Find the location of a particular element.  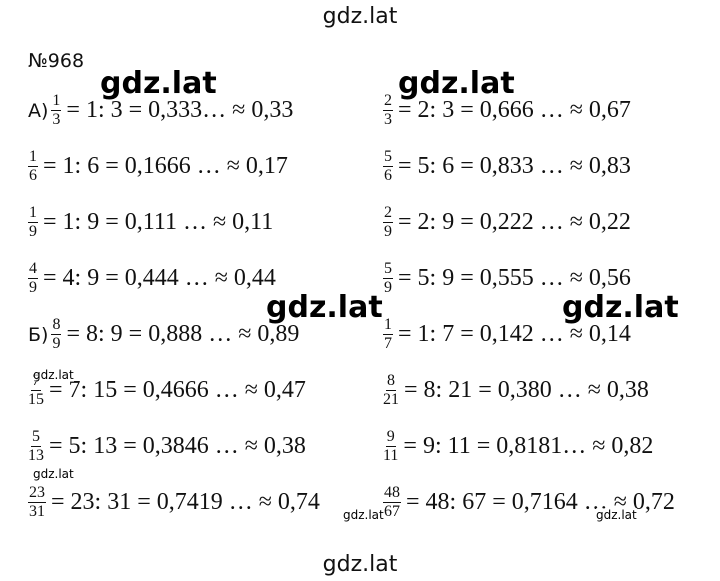

equation: 2 9 = 2: 9 = 0,222 … ≈ 0,22 is located at coordinates (507, 222).